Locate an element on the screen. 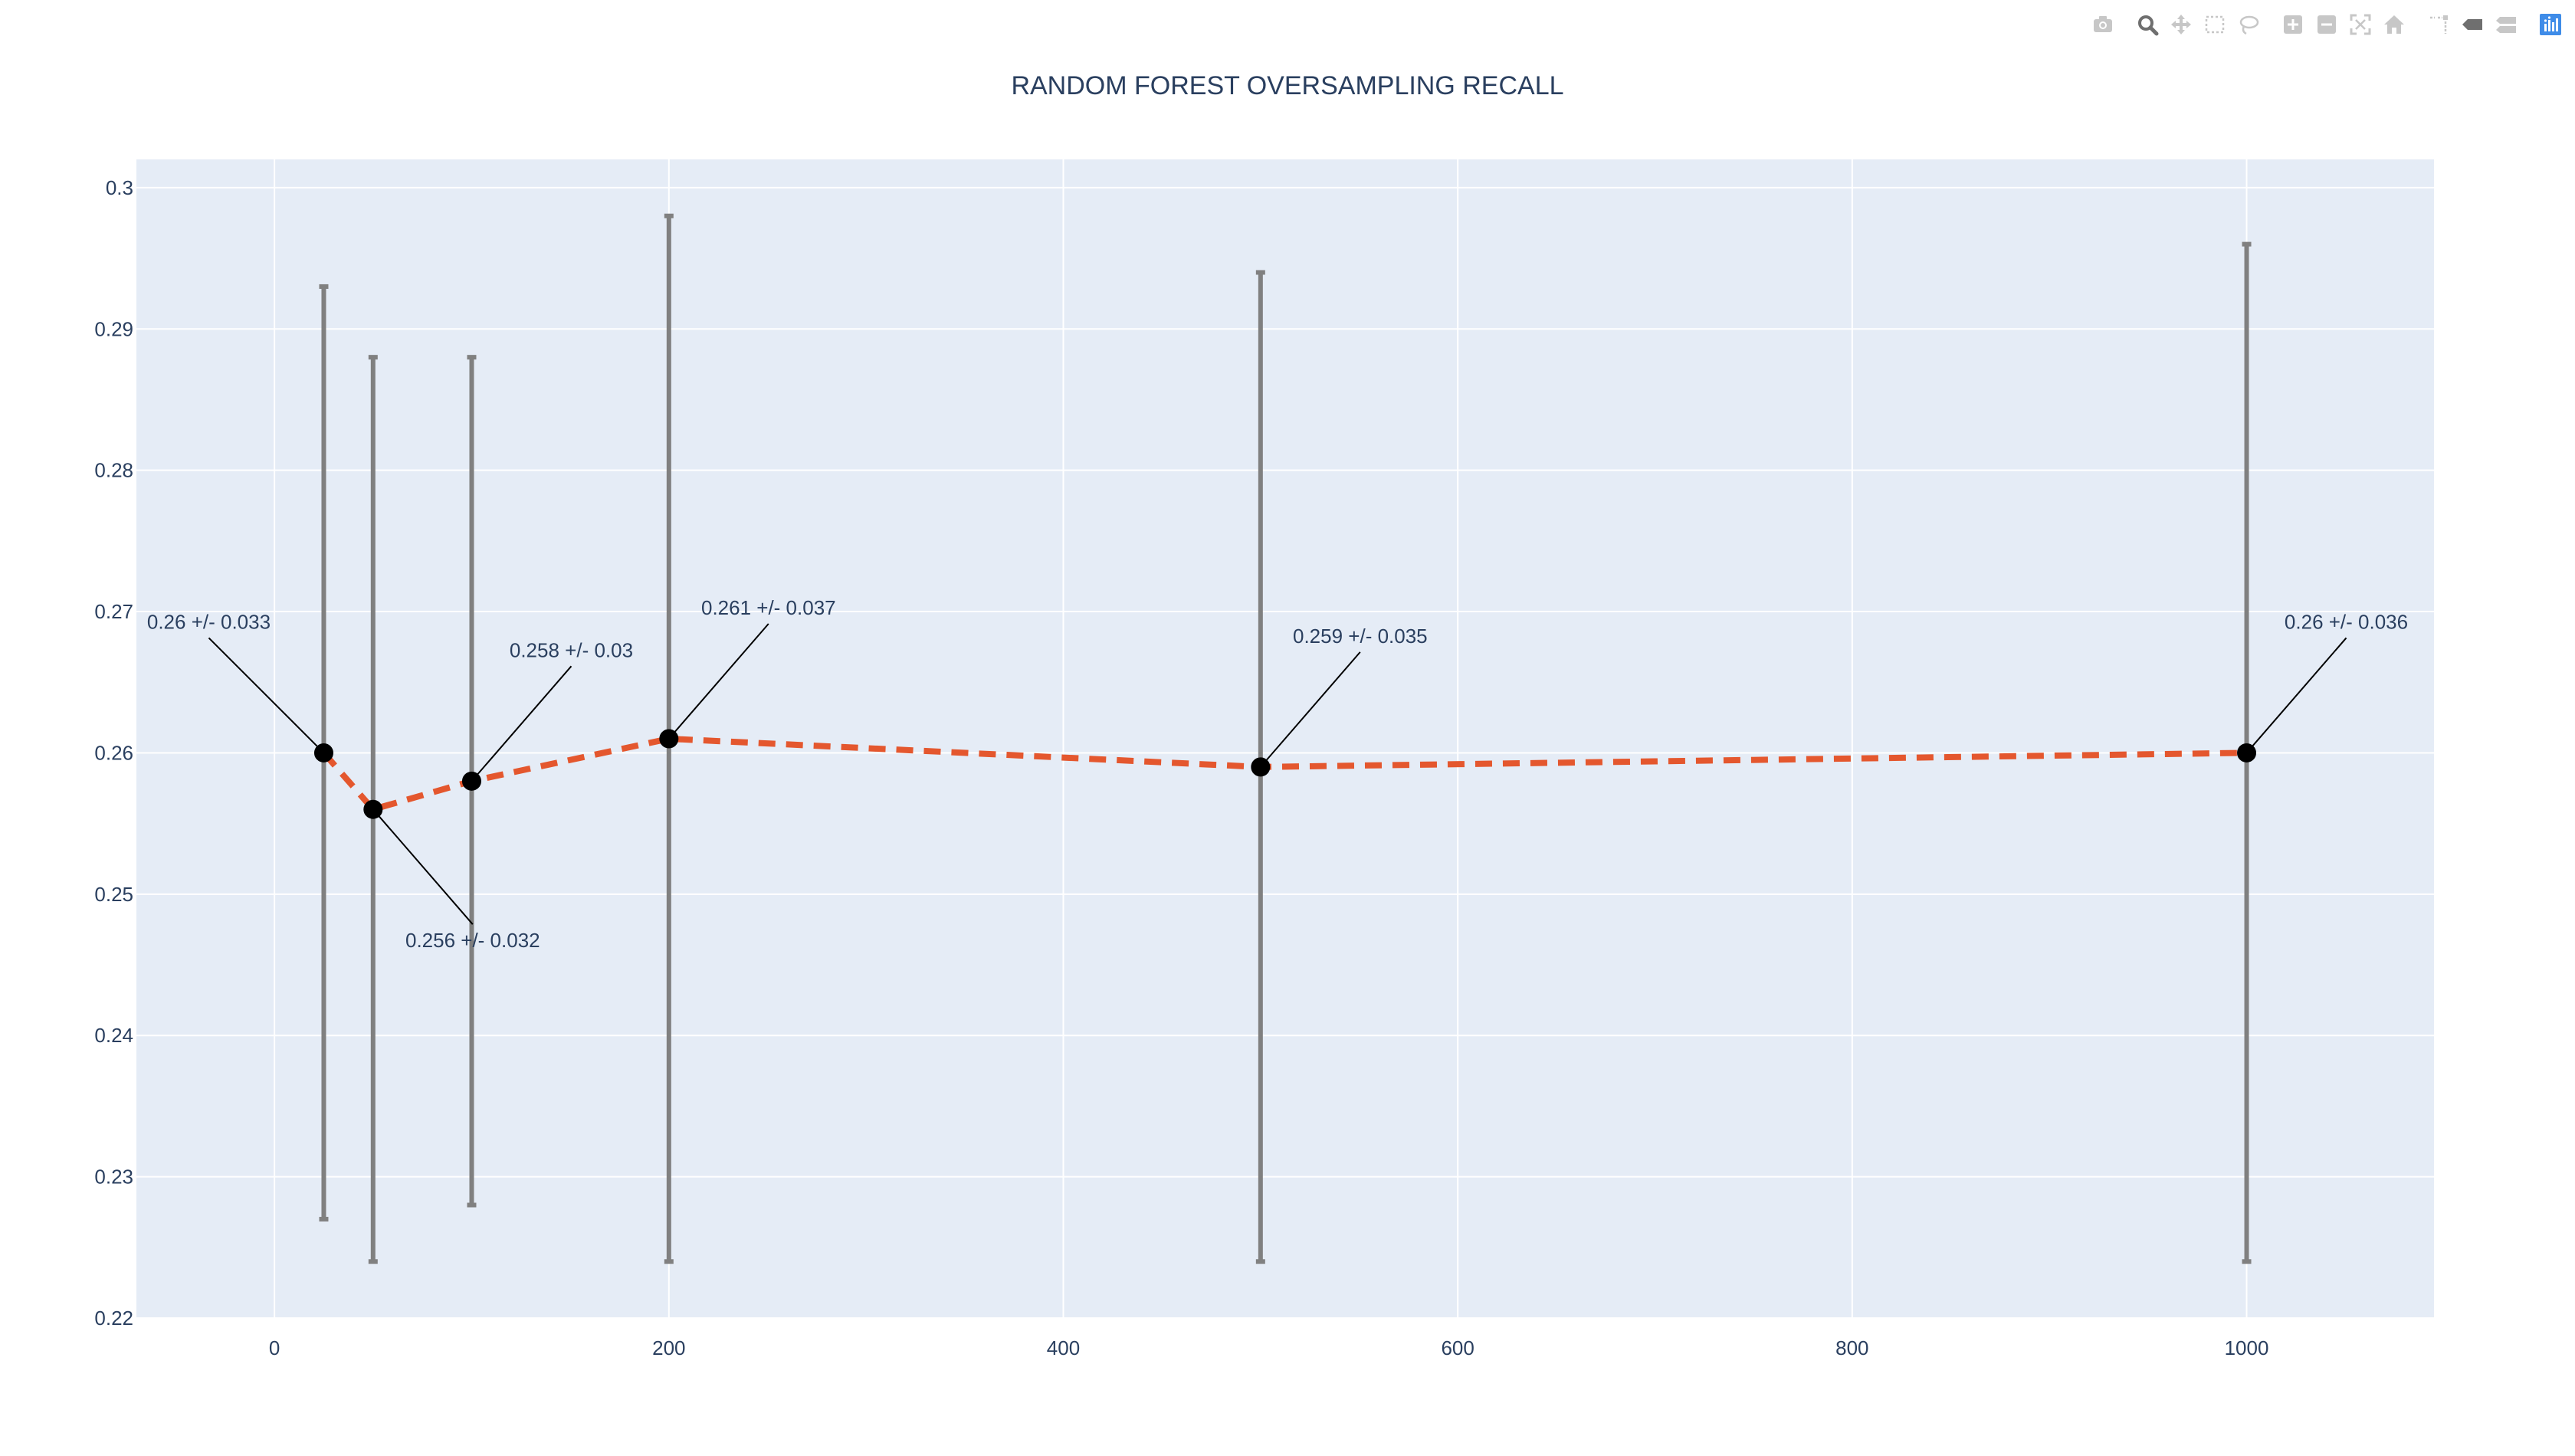 This screenshot has width=2575, height=1456. camera-icon is located at coordinates (2103, 24).